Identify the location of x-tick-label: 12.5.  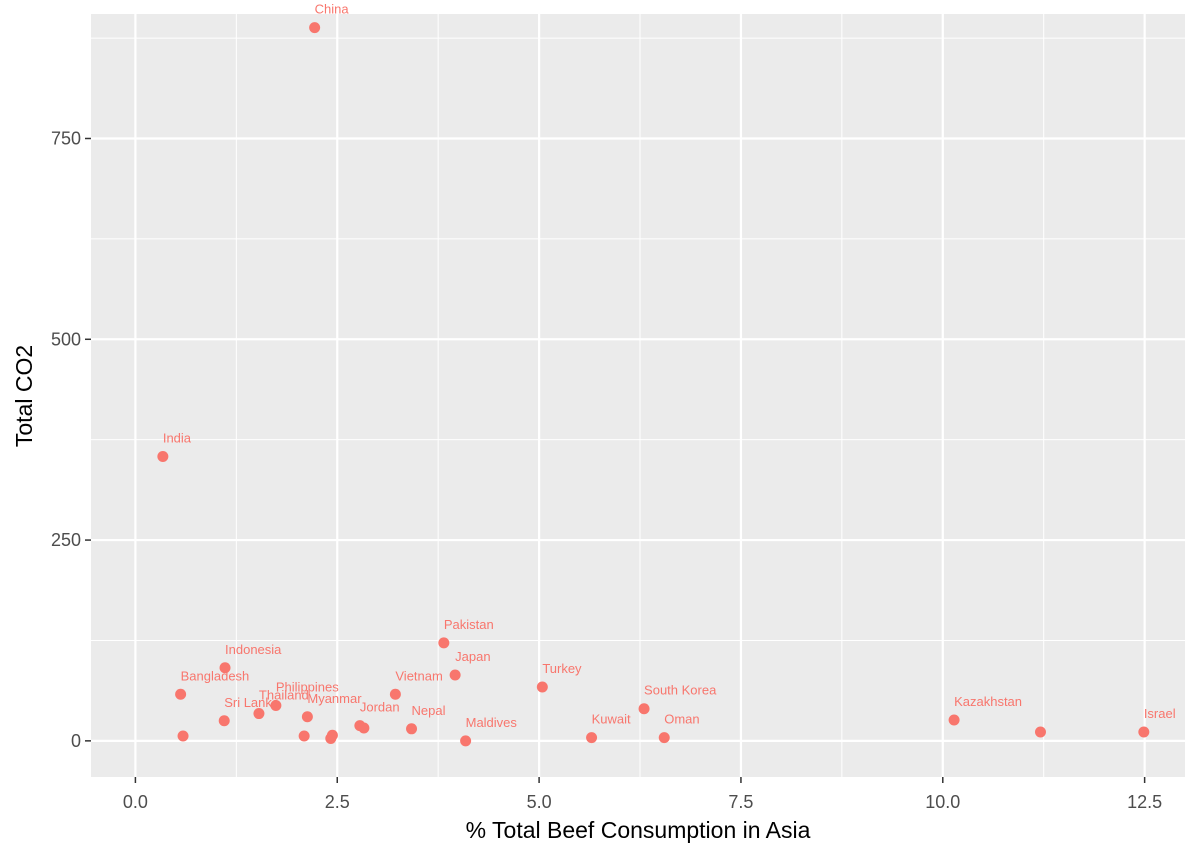
(1144, 802).